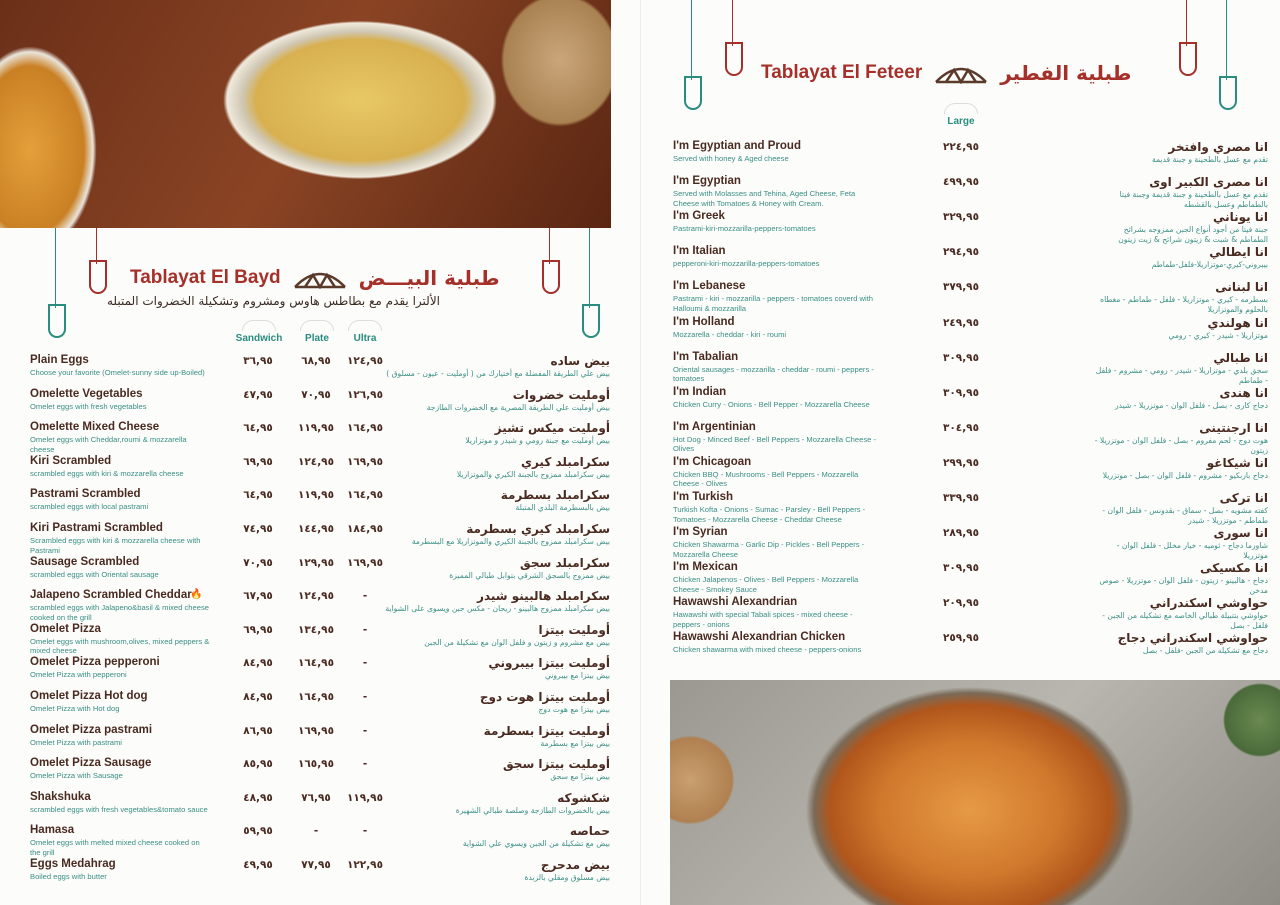 This screenshot has height=905, width=1280. I want to click on item-name-ar: حواوشي اسكندراني, so click(1208, 603).